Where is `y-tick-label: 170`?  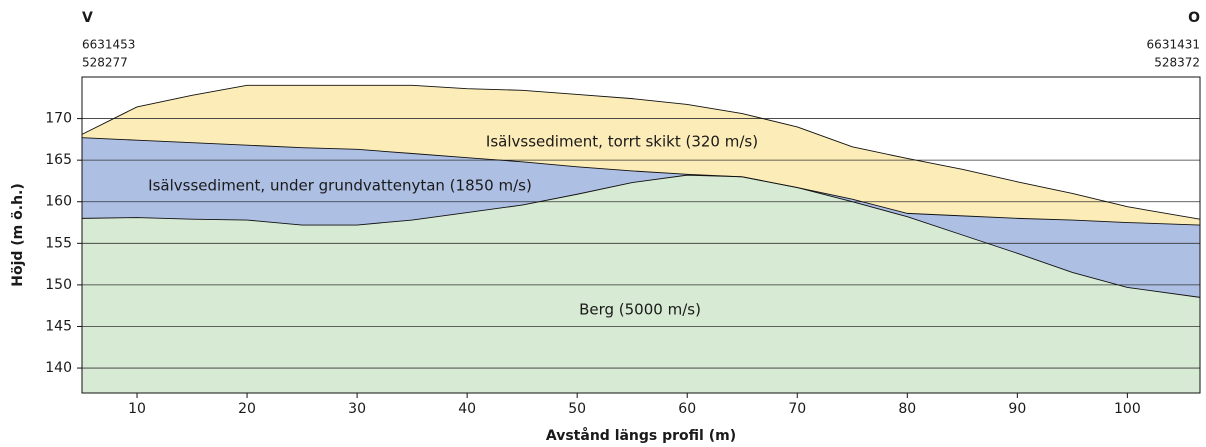 y-tick-label: 170 is located at coordinates (58, 119).